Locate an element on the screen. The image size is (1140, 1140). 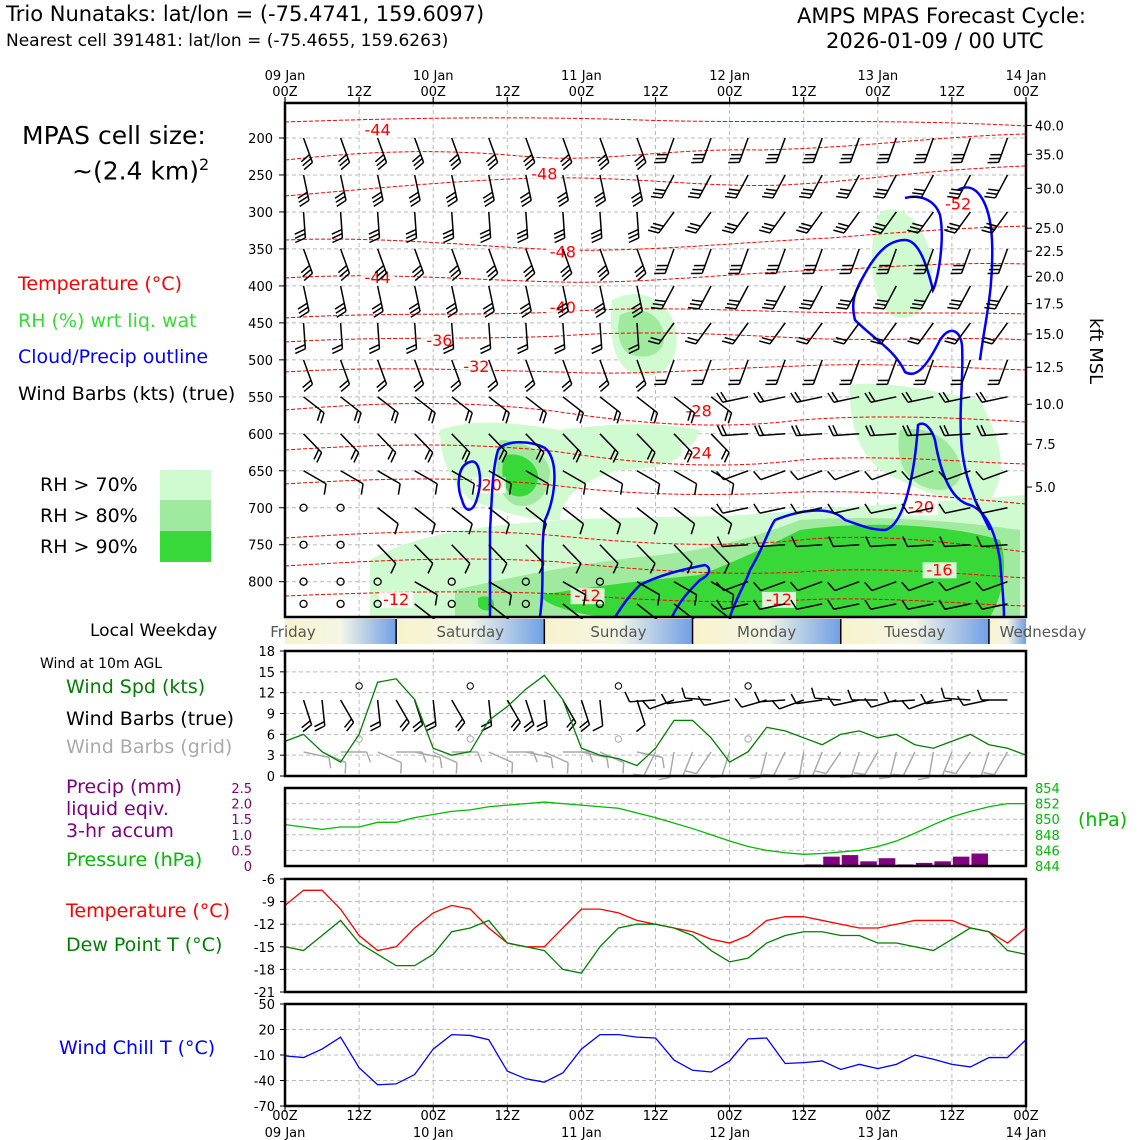
precip-bar is located at coordinates (850, 860).